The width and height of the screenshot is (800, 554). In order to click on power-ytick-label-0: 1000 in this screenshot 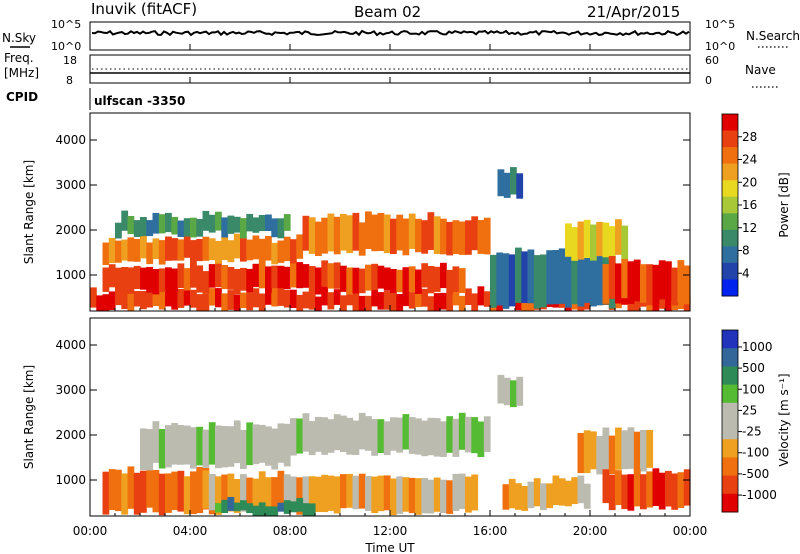, I will do `click(70, 275)`.